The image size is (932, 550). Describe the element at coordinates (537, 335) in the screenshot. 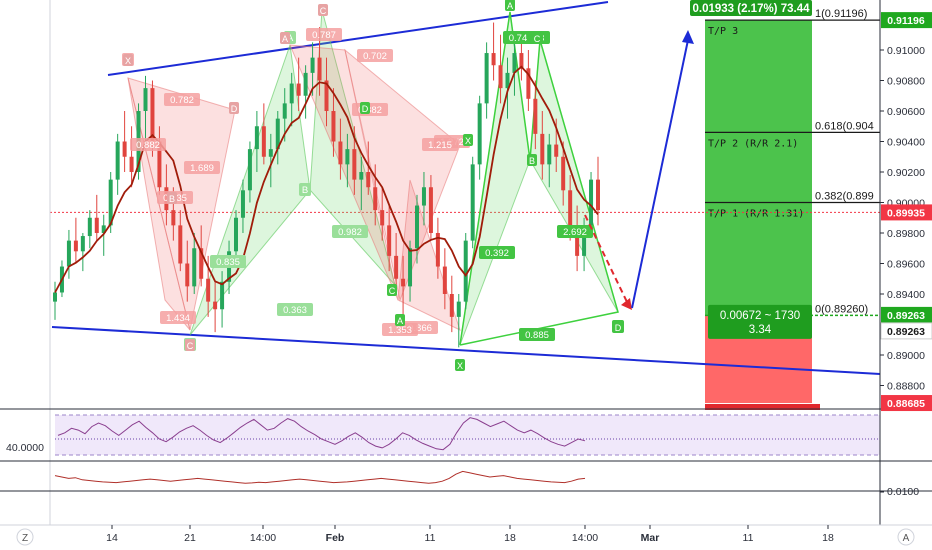

I see `green-pattern-label: 0.885` at that location.